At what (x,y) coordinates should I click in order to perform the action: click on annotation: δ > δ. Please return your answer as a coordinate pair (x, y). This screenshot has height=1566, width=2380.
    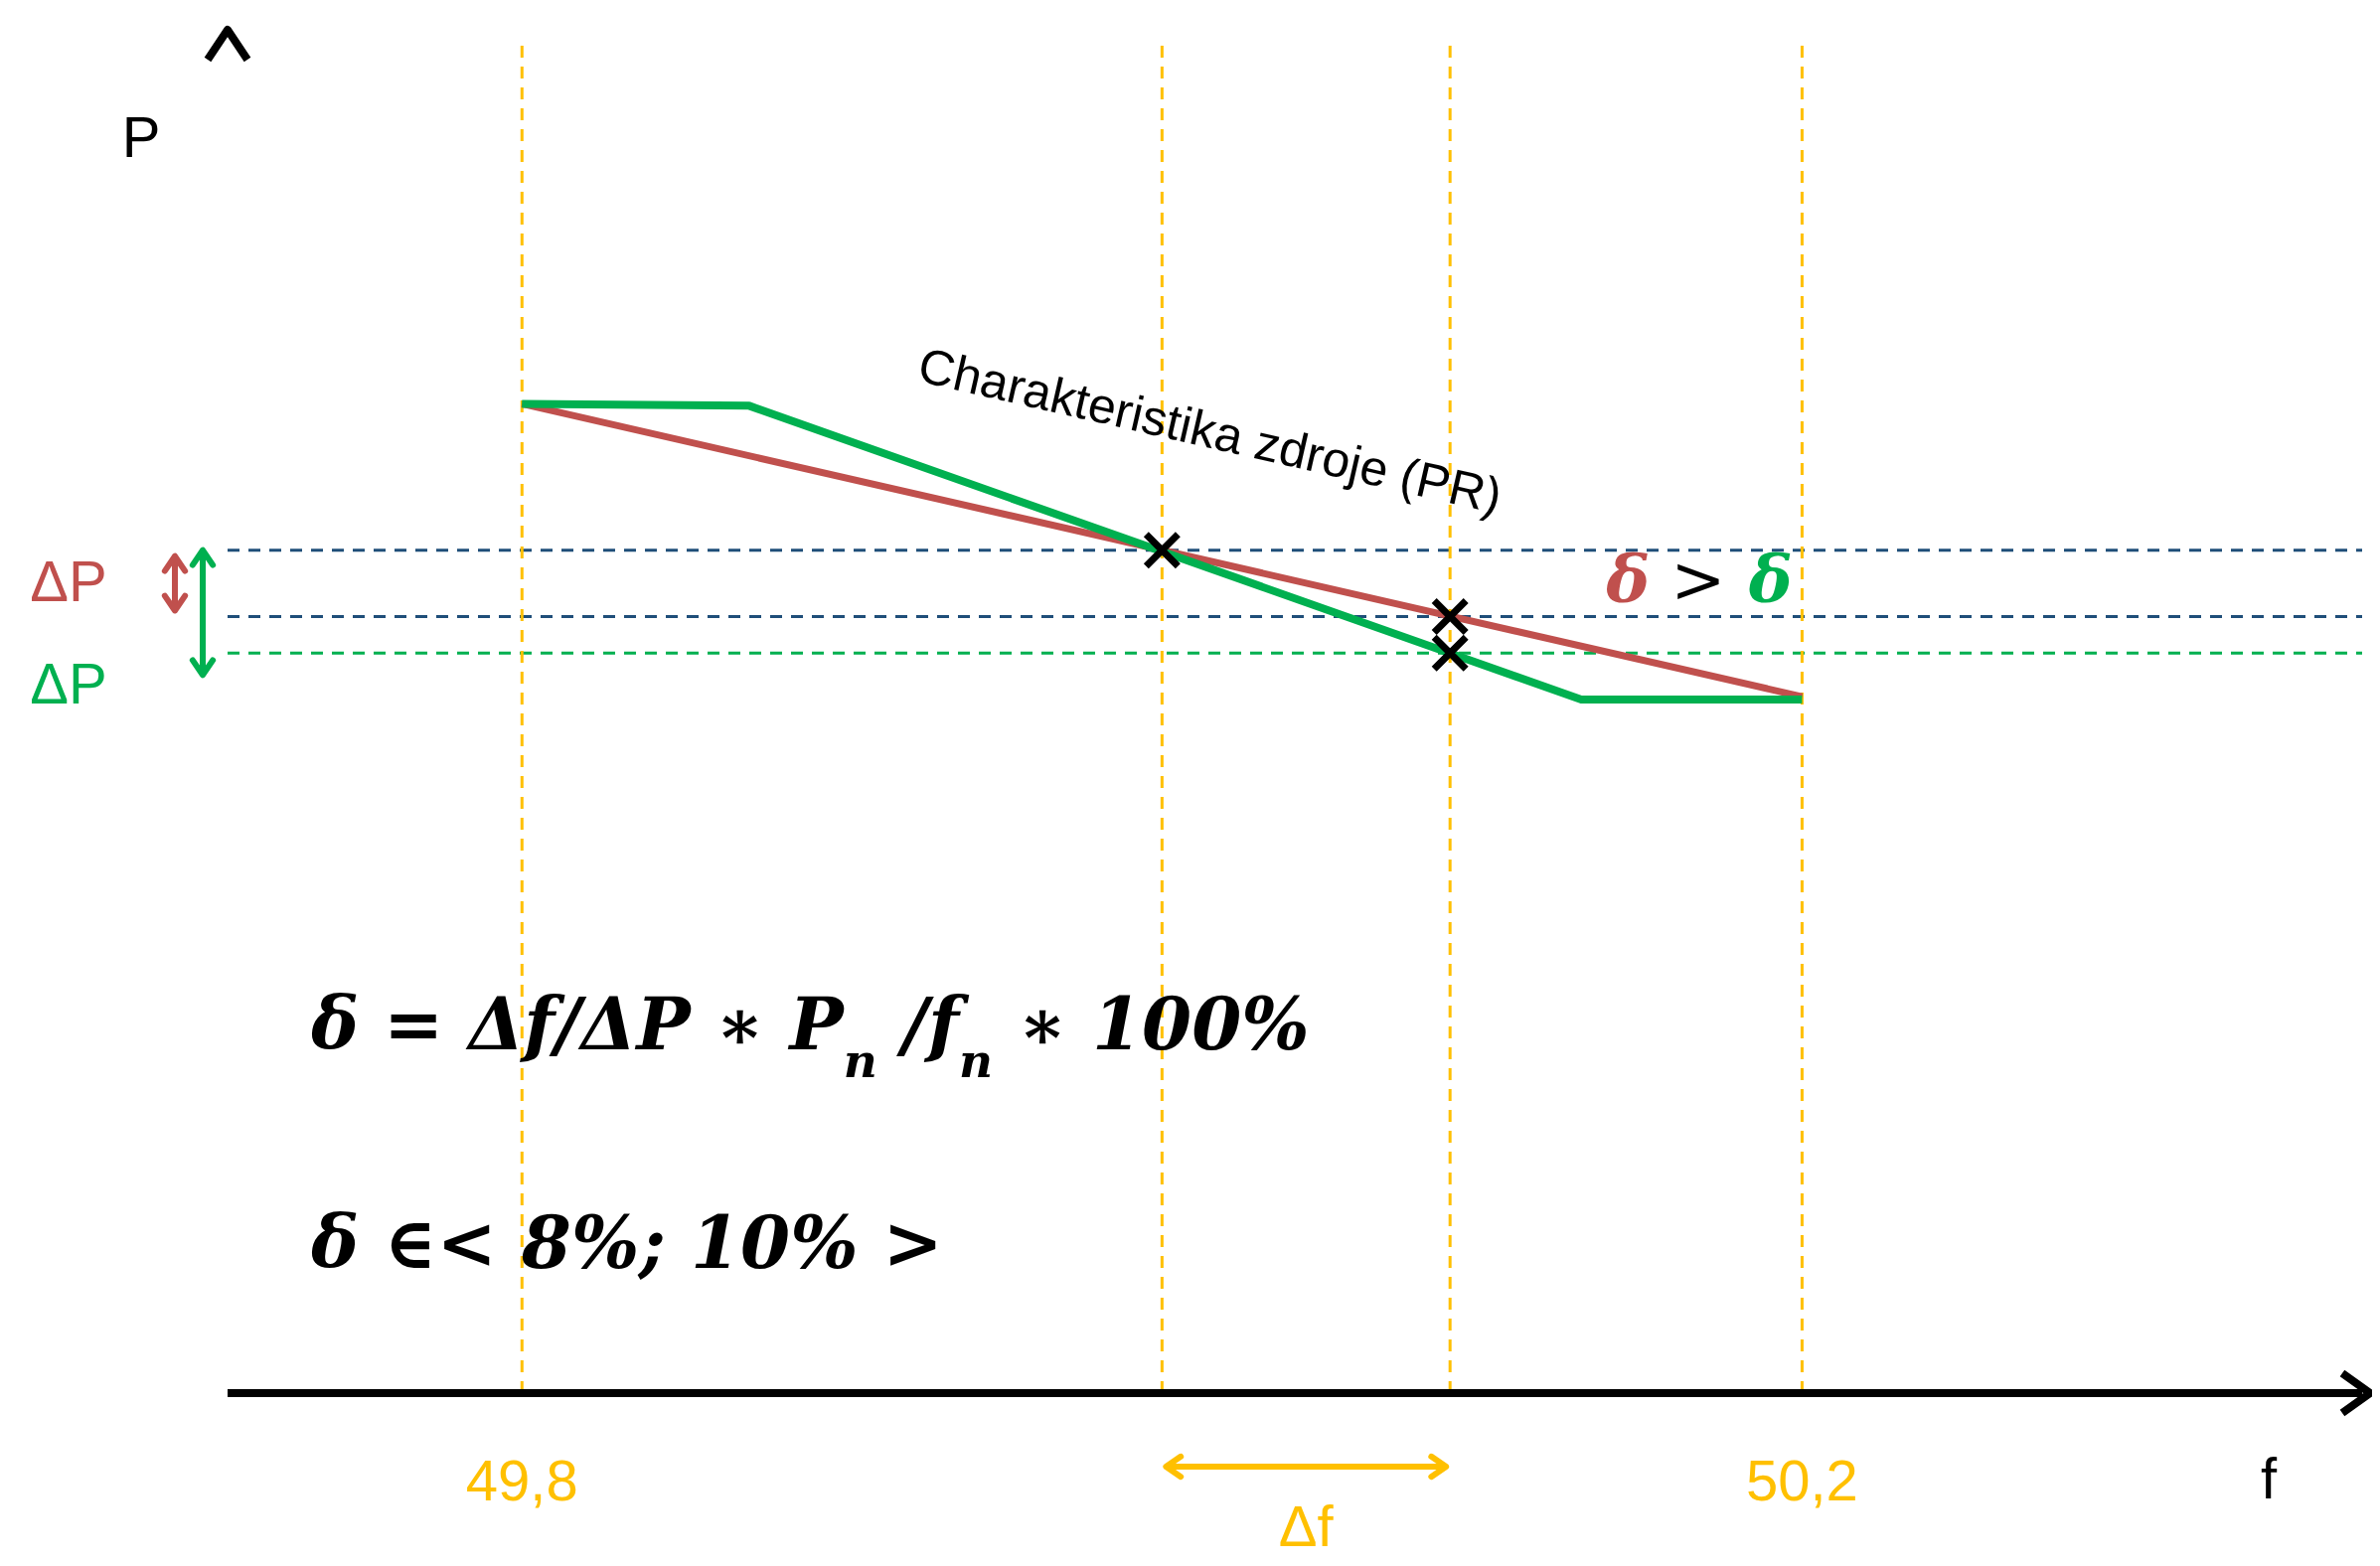
    Looking at the image, I should click on (1699, 579).